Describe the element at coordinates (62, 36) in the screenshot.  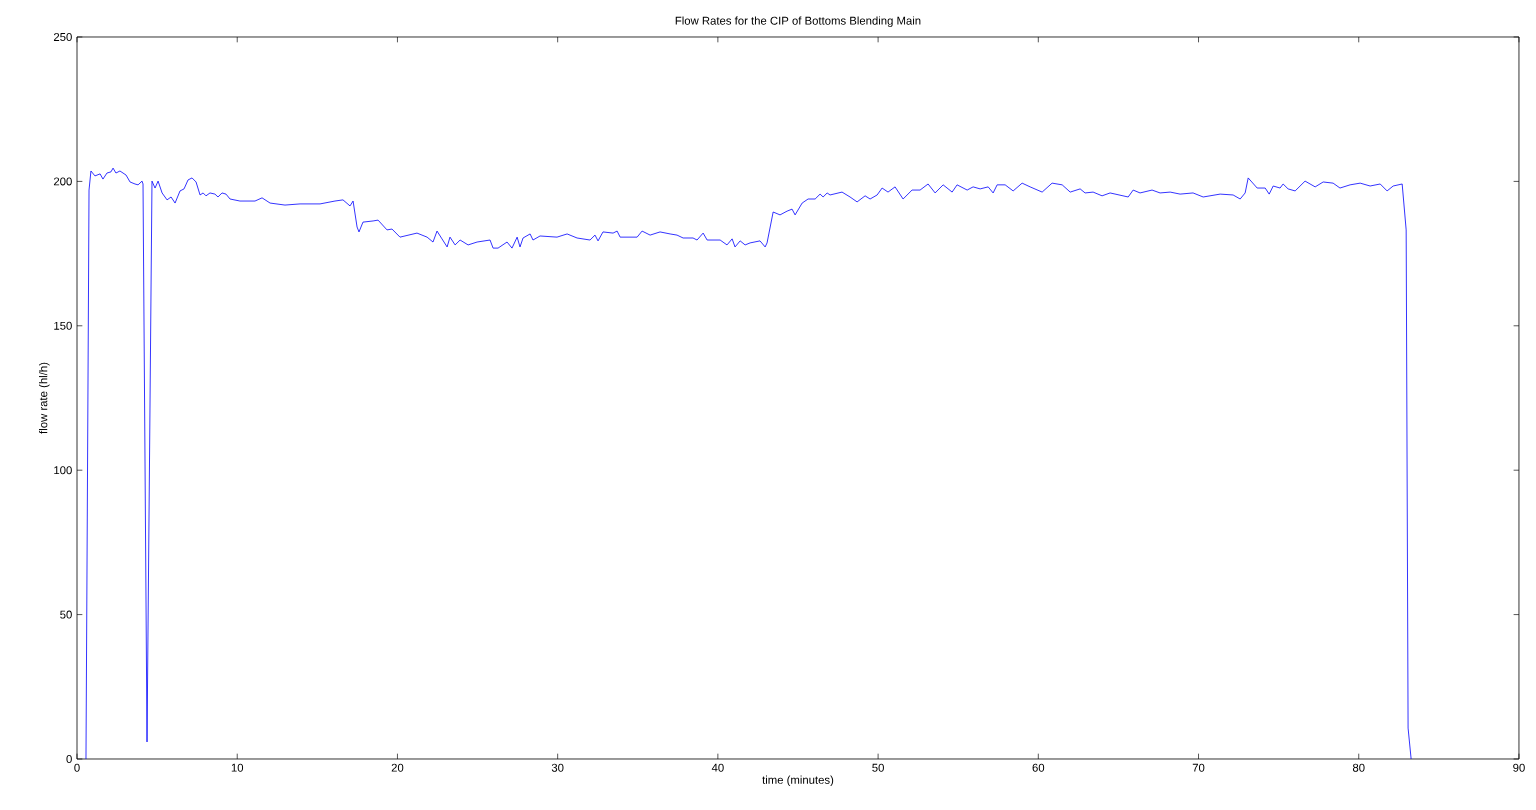
I see `y-tick-label: 250` at that location.